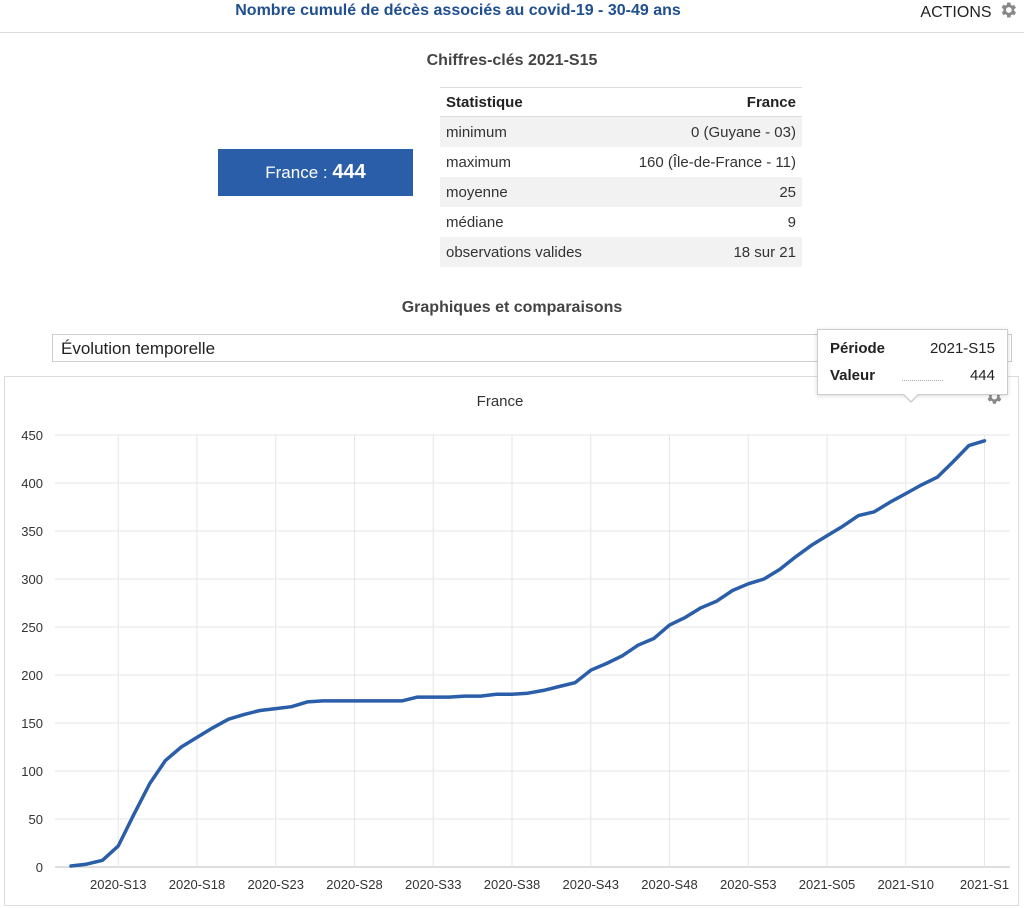 This screenshot has height=908, width=1024. What do you see at coordinates (906, 884) in the screenshot?
I see `x-tick-label: 2021-S10` at bounding box center [906, 884].